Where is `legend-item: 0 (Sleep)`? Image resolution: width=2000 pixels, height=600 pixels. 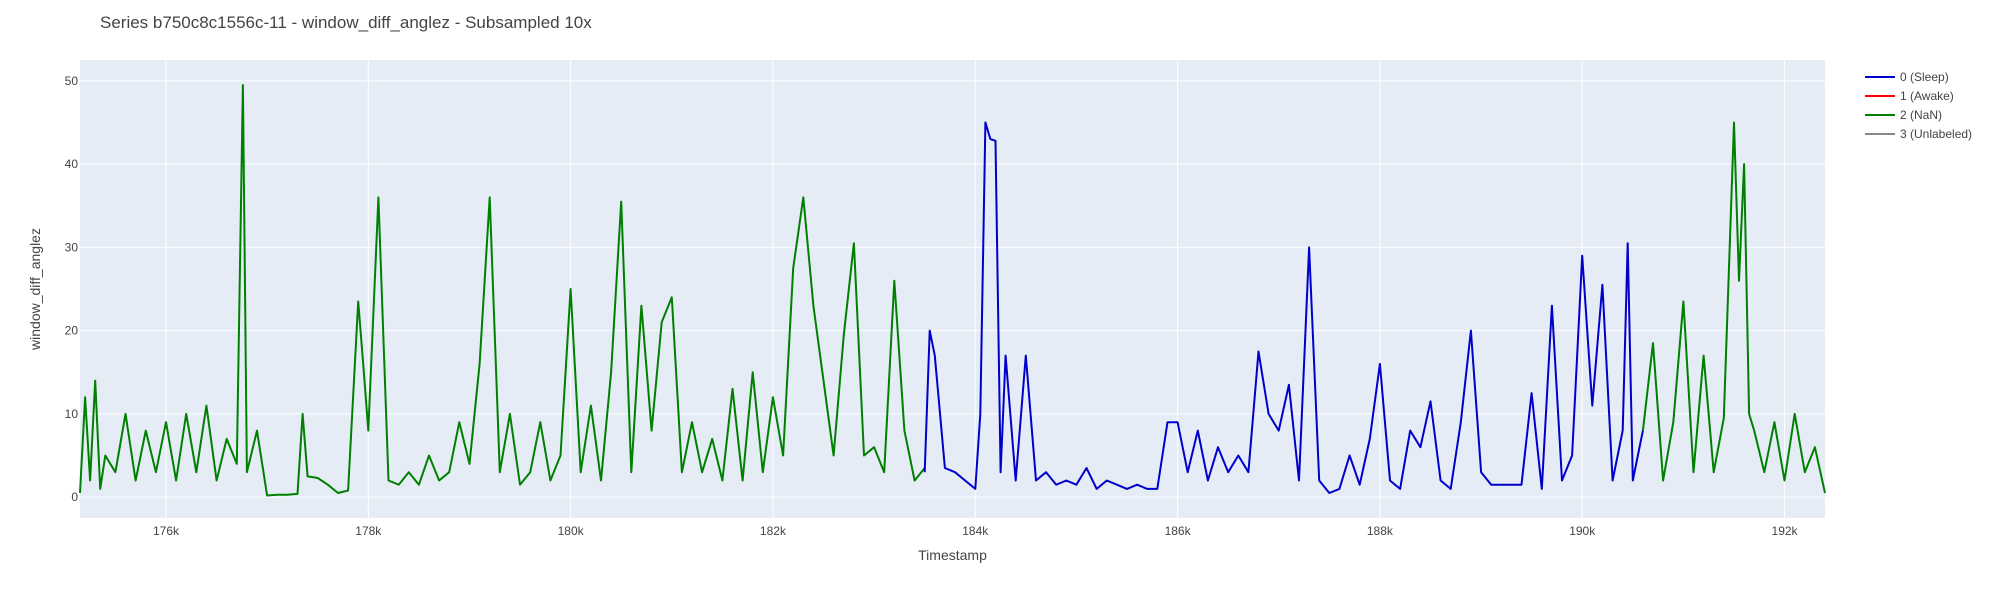 legend-item: 0 (Sleep) is located at coordinates (1918, 76).